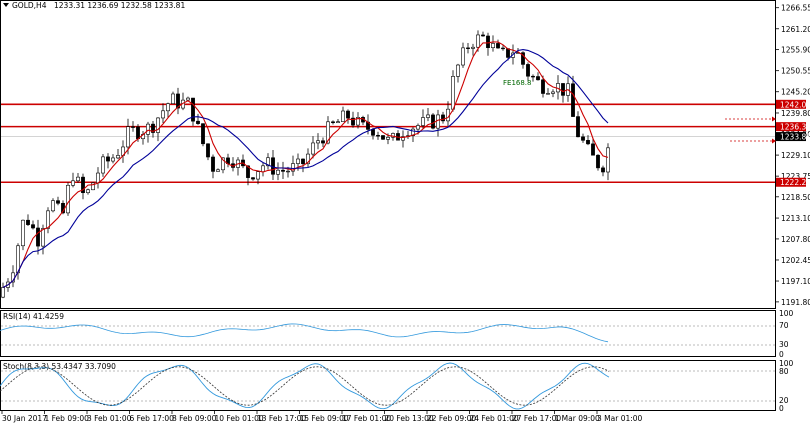 The height and width of the screenshot is (425, 810). What do you see at coordinates (786, 363) in the screenshot?
I see `stoch-tick-100: 100` at bounding box center [786, 363].